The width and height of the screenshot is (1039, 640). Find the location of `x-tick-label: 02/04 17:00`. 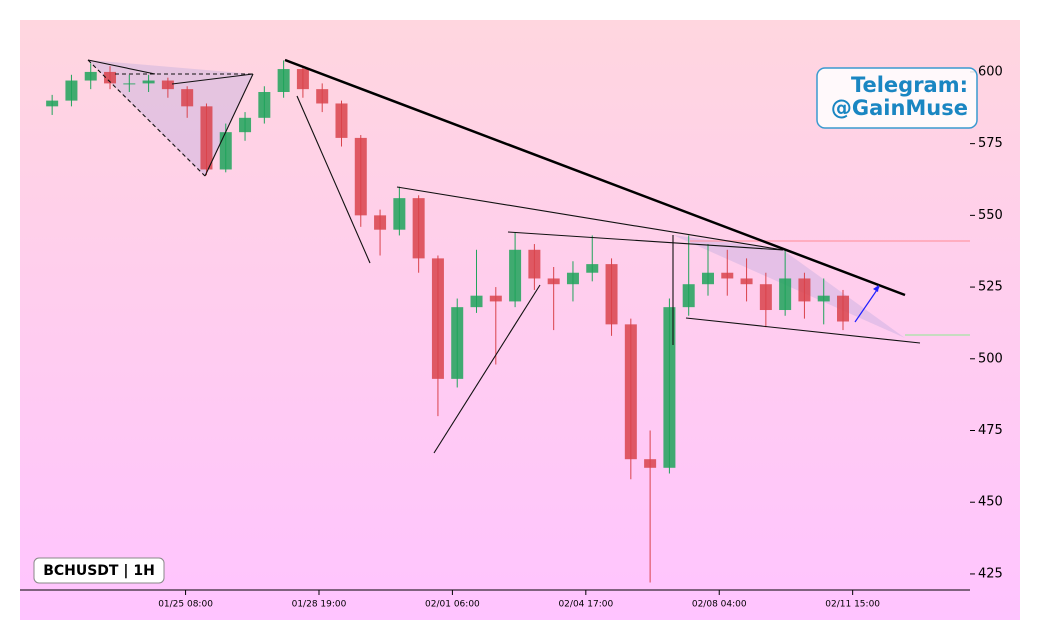

x-tick-label: 02/04 17:00 is located at coordinates (585, 605).